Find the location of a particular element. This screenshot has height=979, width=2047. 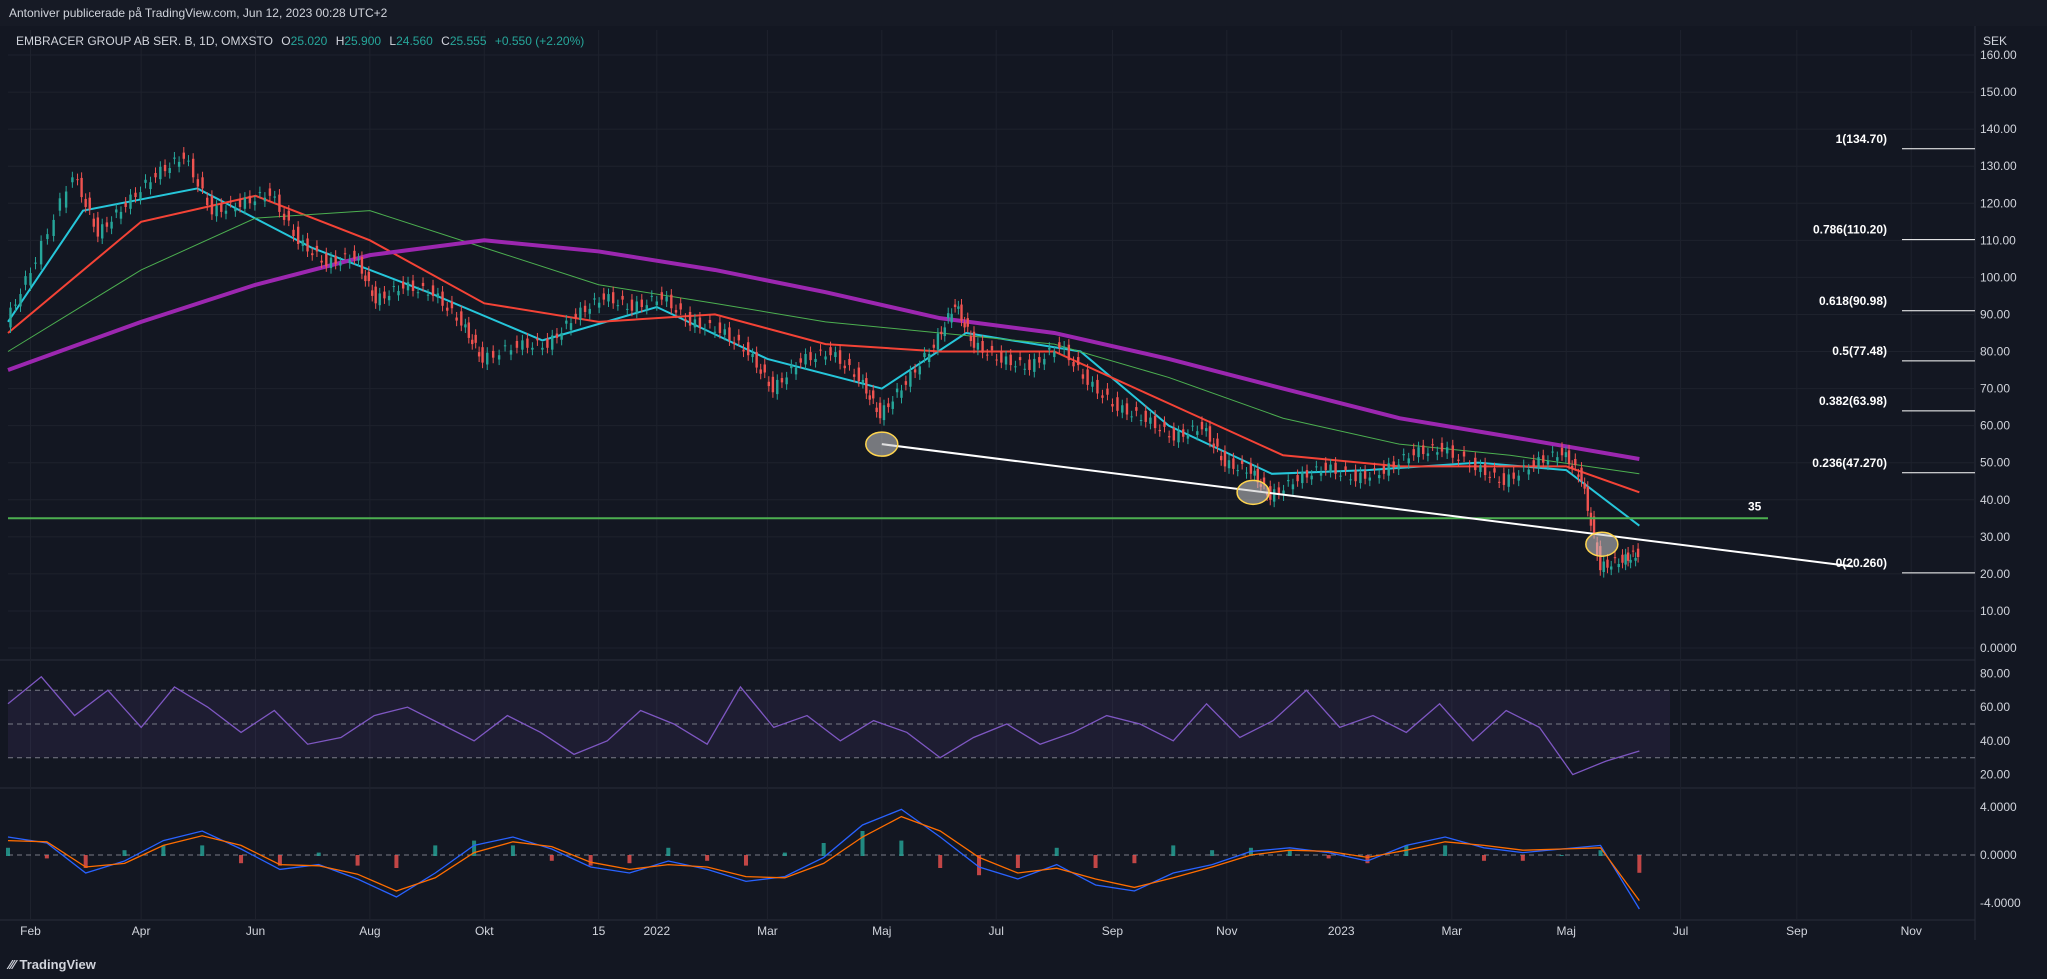

change-value: +0.550 (+2.20%) is located at coordinates (539, 41).